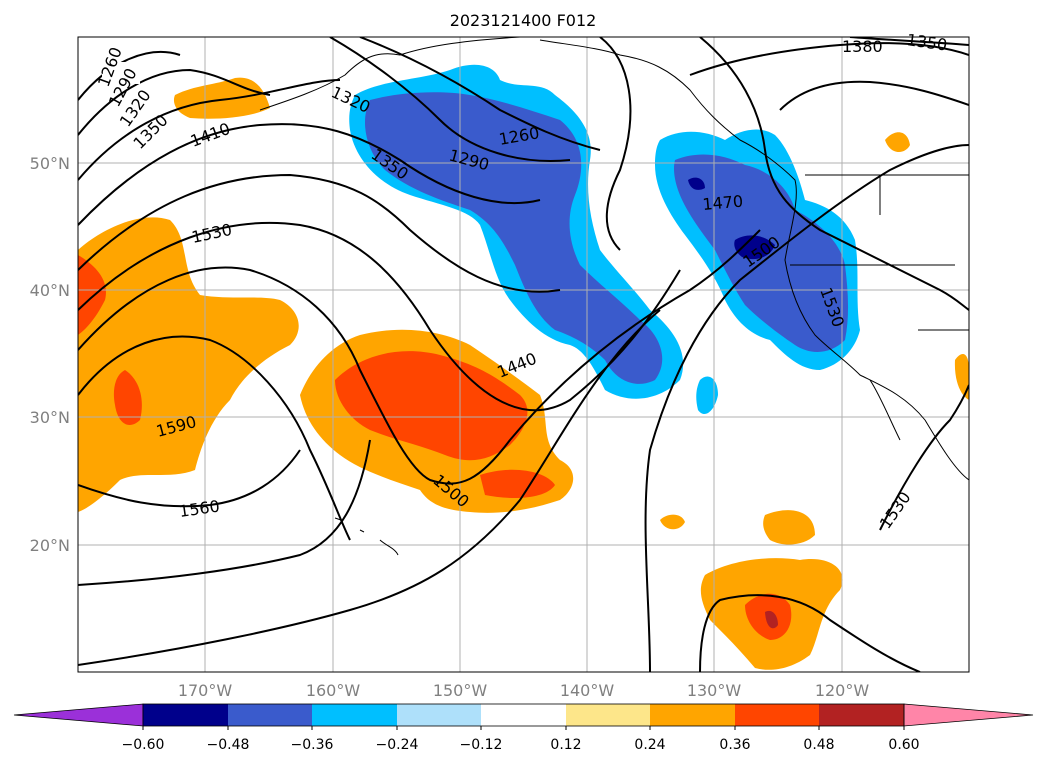 This screenshot has height=765, width=1047. Describe the element at coordinates (481, 745) in the screenshot. I see `colorbar-tick-label: −0.12` at that location.